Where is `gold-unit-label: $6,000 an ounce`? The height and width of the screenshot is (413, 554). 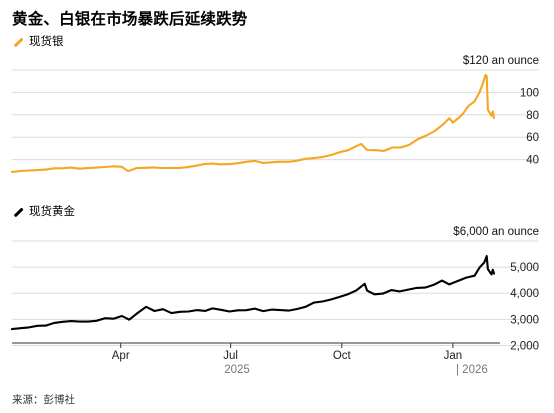
gold-unit-label: $6,000 an ounce is located at coordinates (496, 232).